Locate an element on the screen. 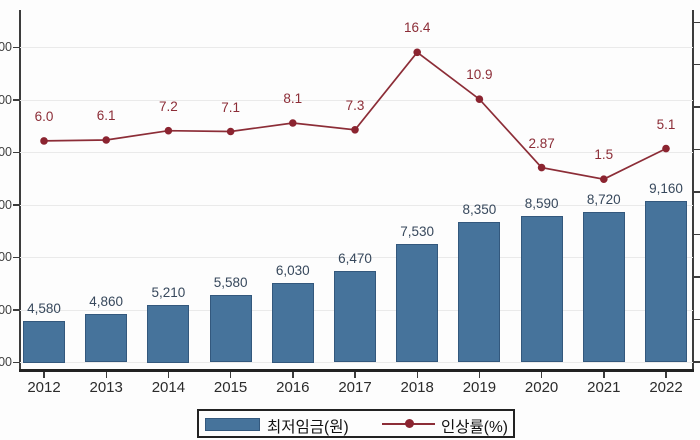  bar-2012 is located at coordinates (44, 342).